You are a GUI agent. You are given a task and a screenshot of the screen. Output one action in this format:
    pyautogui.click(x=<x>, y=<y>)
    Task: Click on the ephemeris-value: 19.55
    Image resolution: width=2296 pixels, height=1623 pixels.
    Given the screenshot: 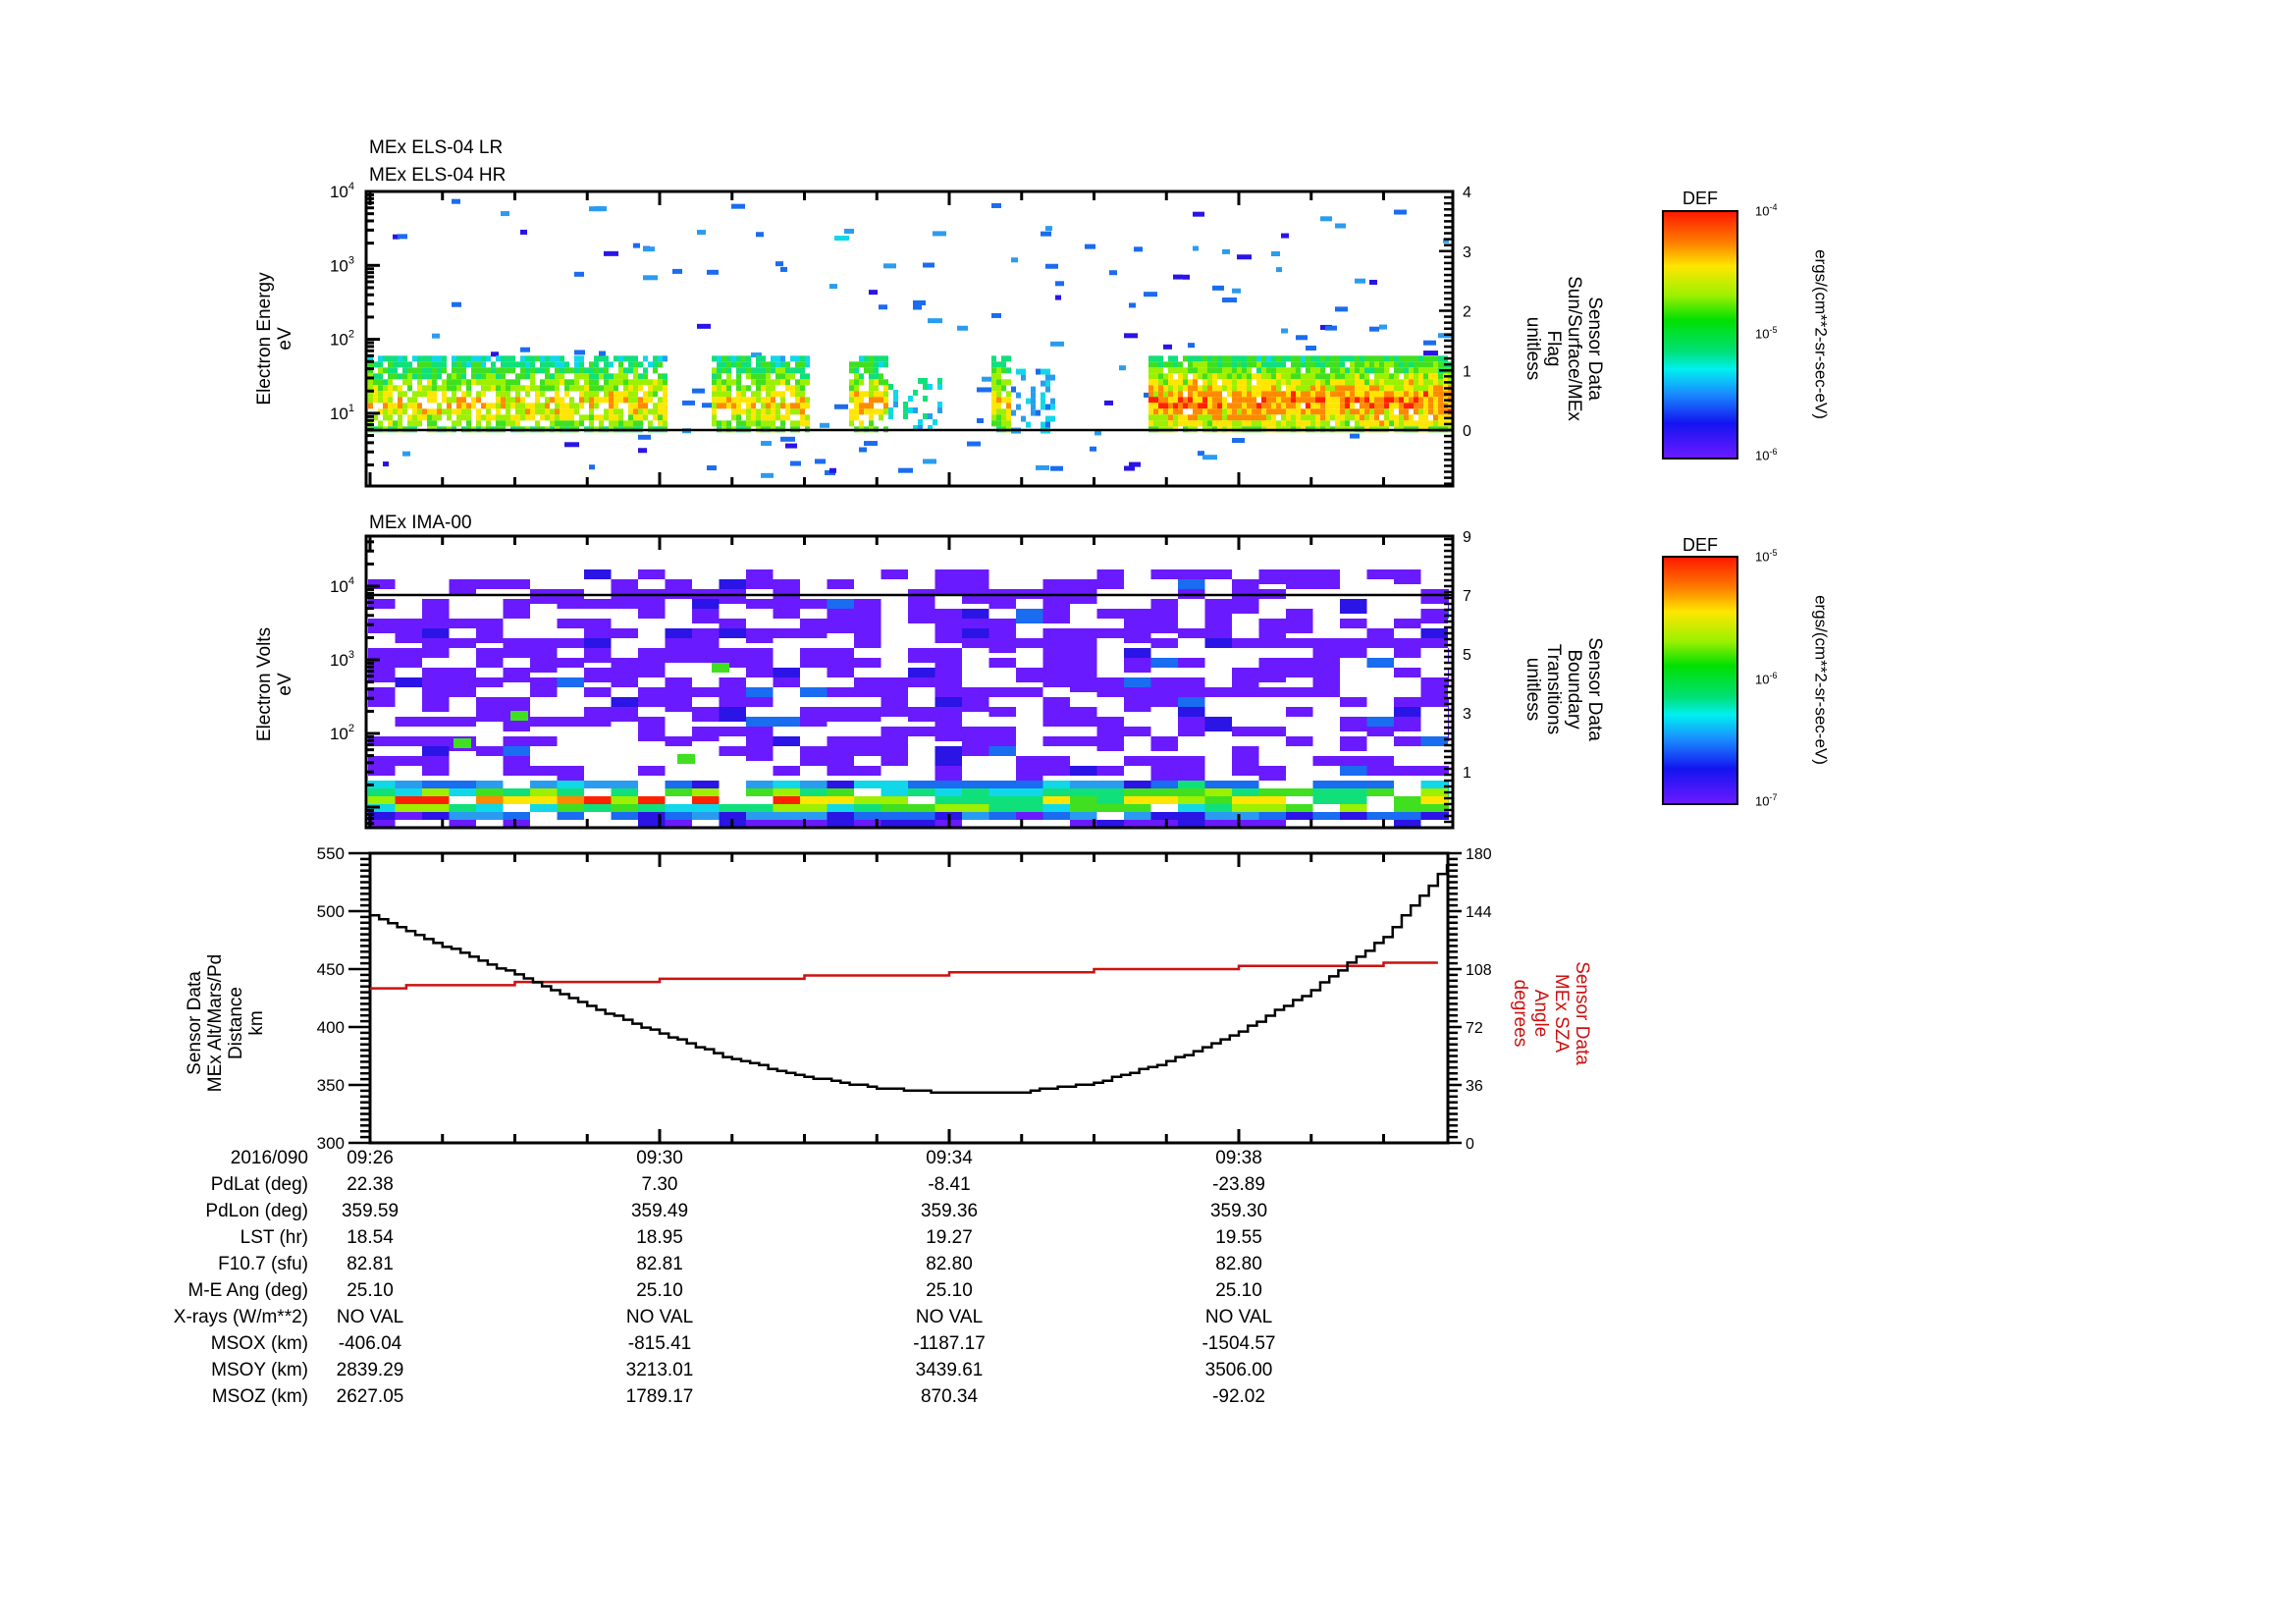 What is the action you would take?
    pyautogui.click(x=1238, y=1237)
    